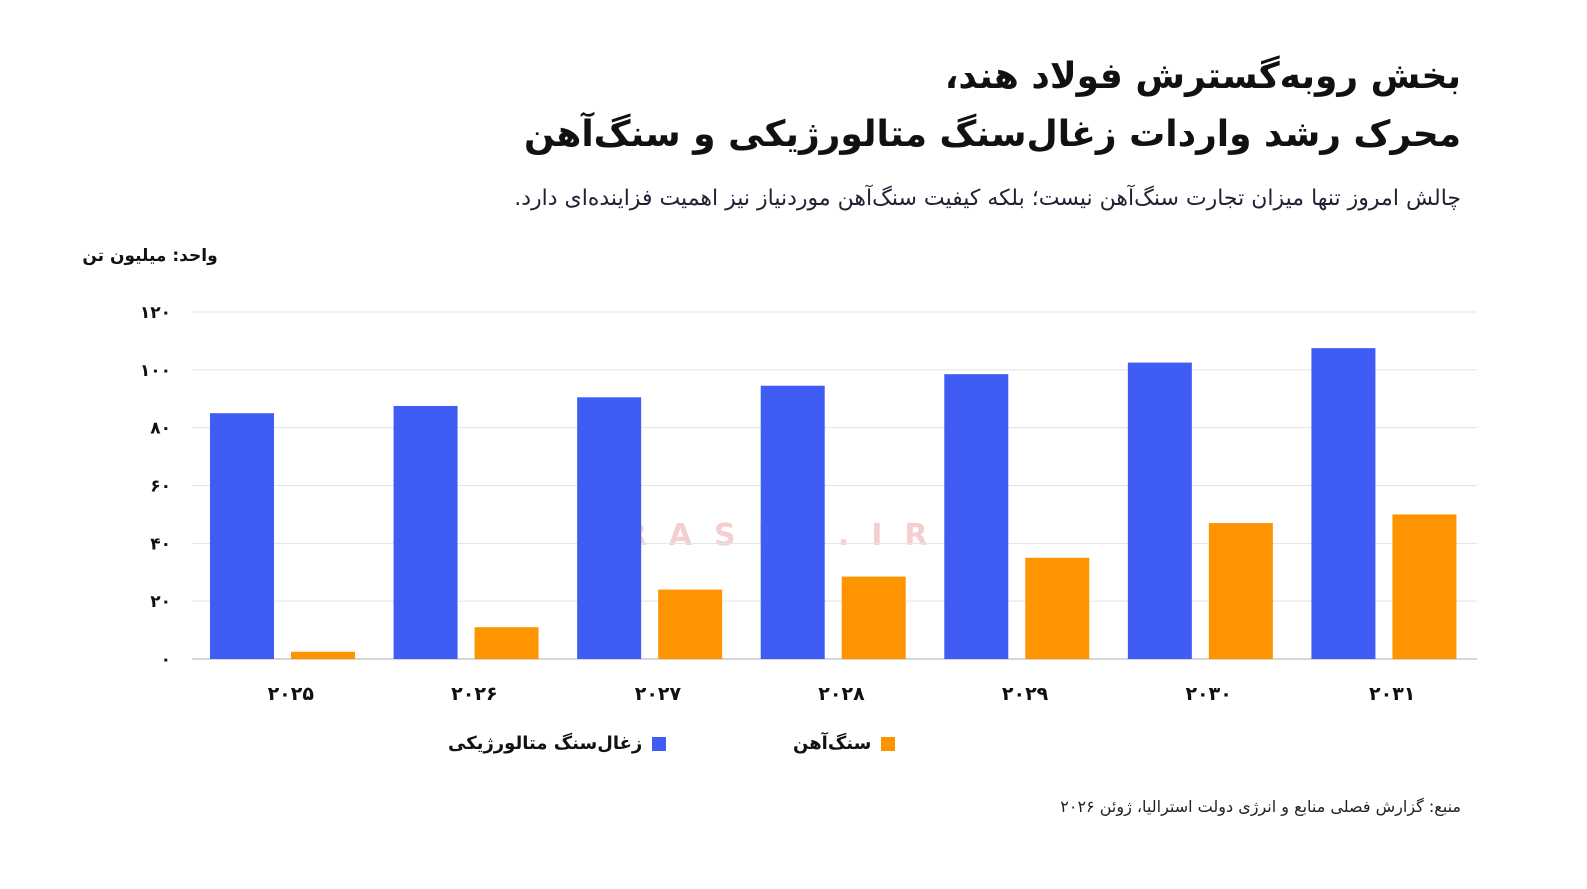 The image size is (1587, 889). Describe the element at coordinates (160, 429) in the screenshot. I see `y-tick-label: ۸۰` at that location.